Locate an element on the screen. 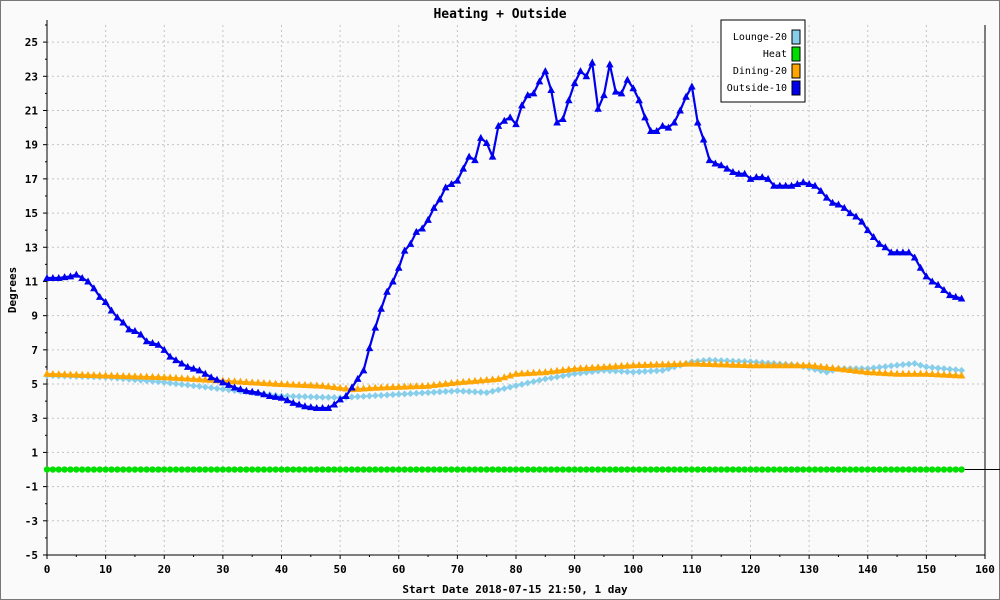  y-tick-label: 17 is located at coordinates (31, 179).